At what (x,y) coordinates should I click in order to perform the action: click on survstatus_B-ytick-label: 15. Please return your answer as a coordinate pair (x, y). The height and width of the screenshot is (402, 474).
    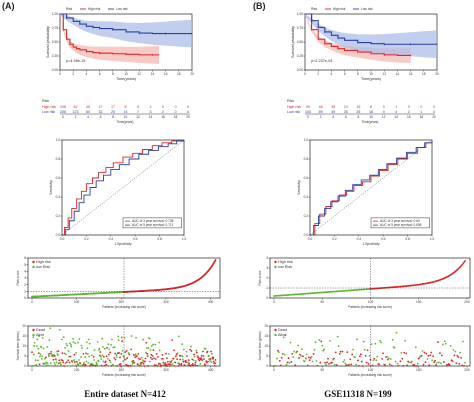
    Looking at the image, I should click on (266, 336).